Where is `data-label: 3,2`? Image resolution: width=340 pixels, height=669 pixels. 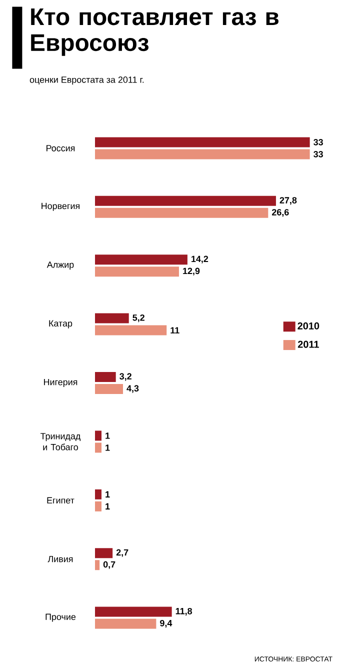
data-label: 3,2 is located at coordinates (126, 377).